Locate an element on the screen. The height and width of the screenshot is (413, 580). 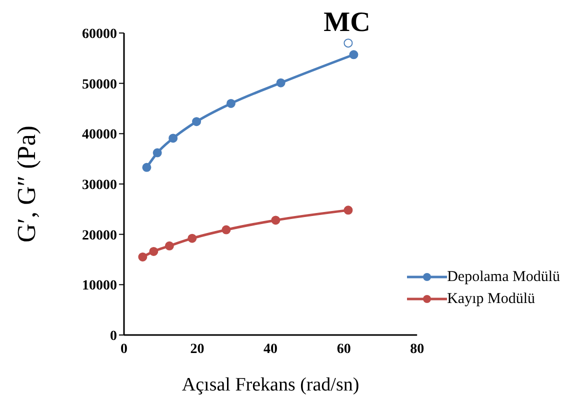
y-axis-title: G′, G″ (Pa) is located at coordinates (27, 184).